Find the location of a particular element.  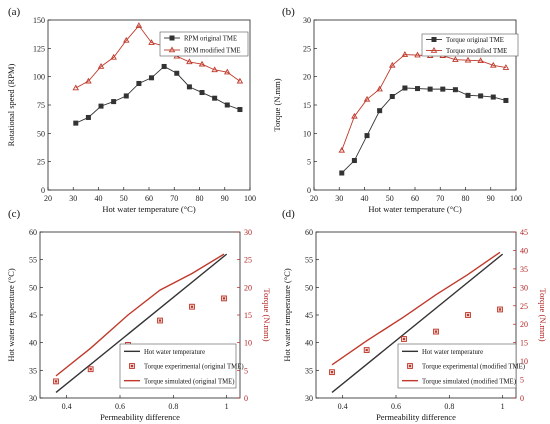

legend-entry: RPM original TME is located at coordinates (210, 39).